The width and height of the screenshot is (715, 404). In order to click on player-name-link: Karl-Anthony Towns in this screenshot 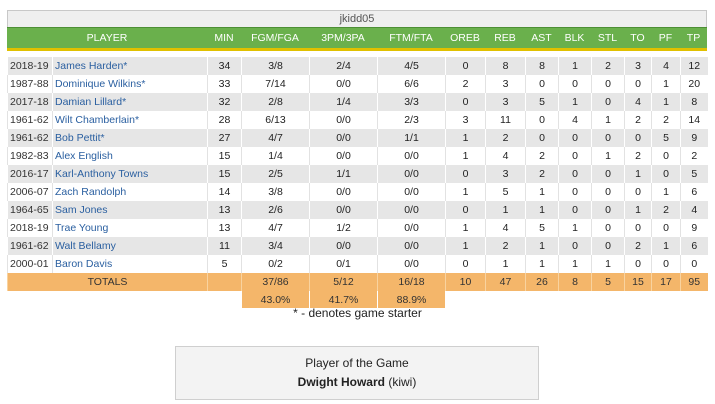, I will do `click(130, 174)`.